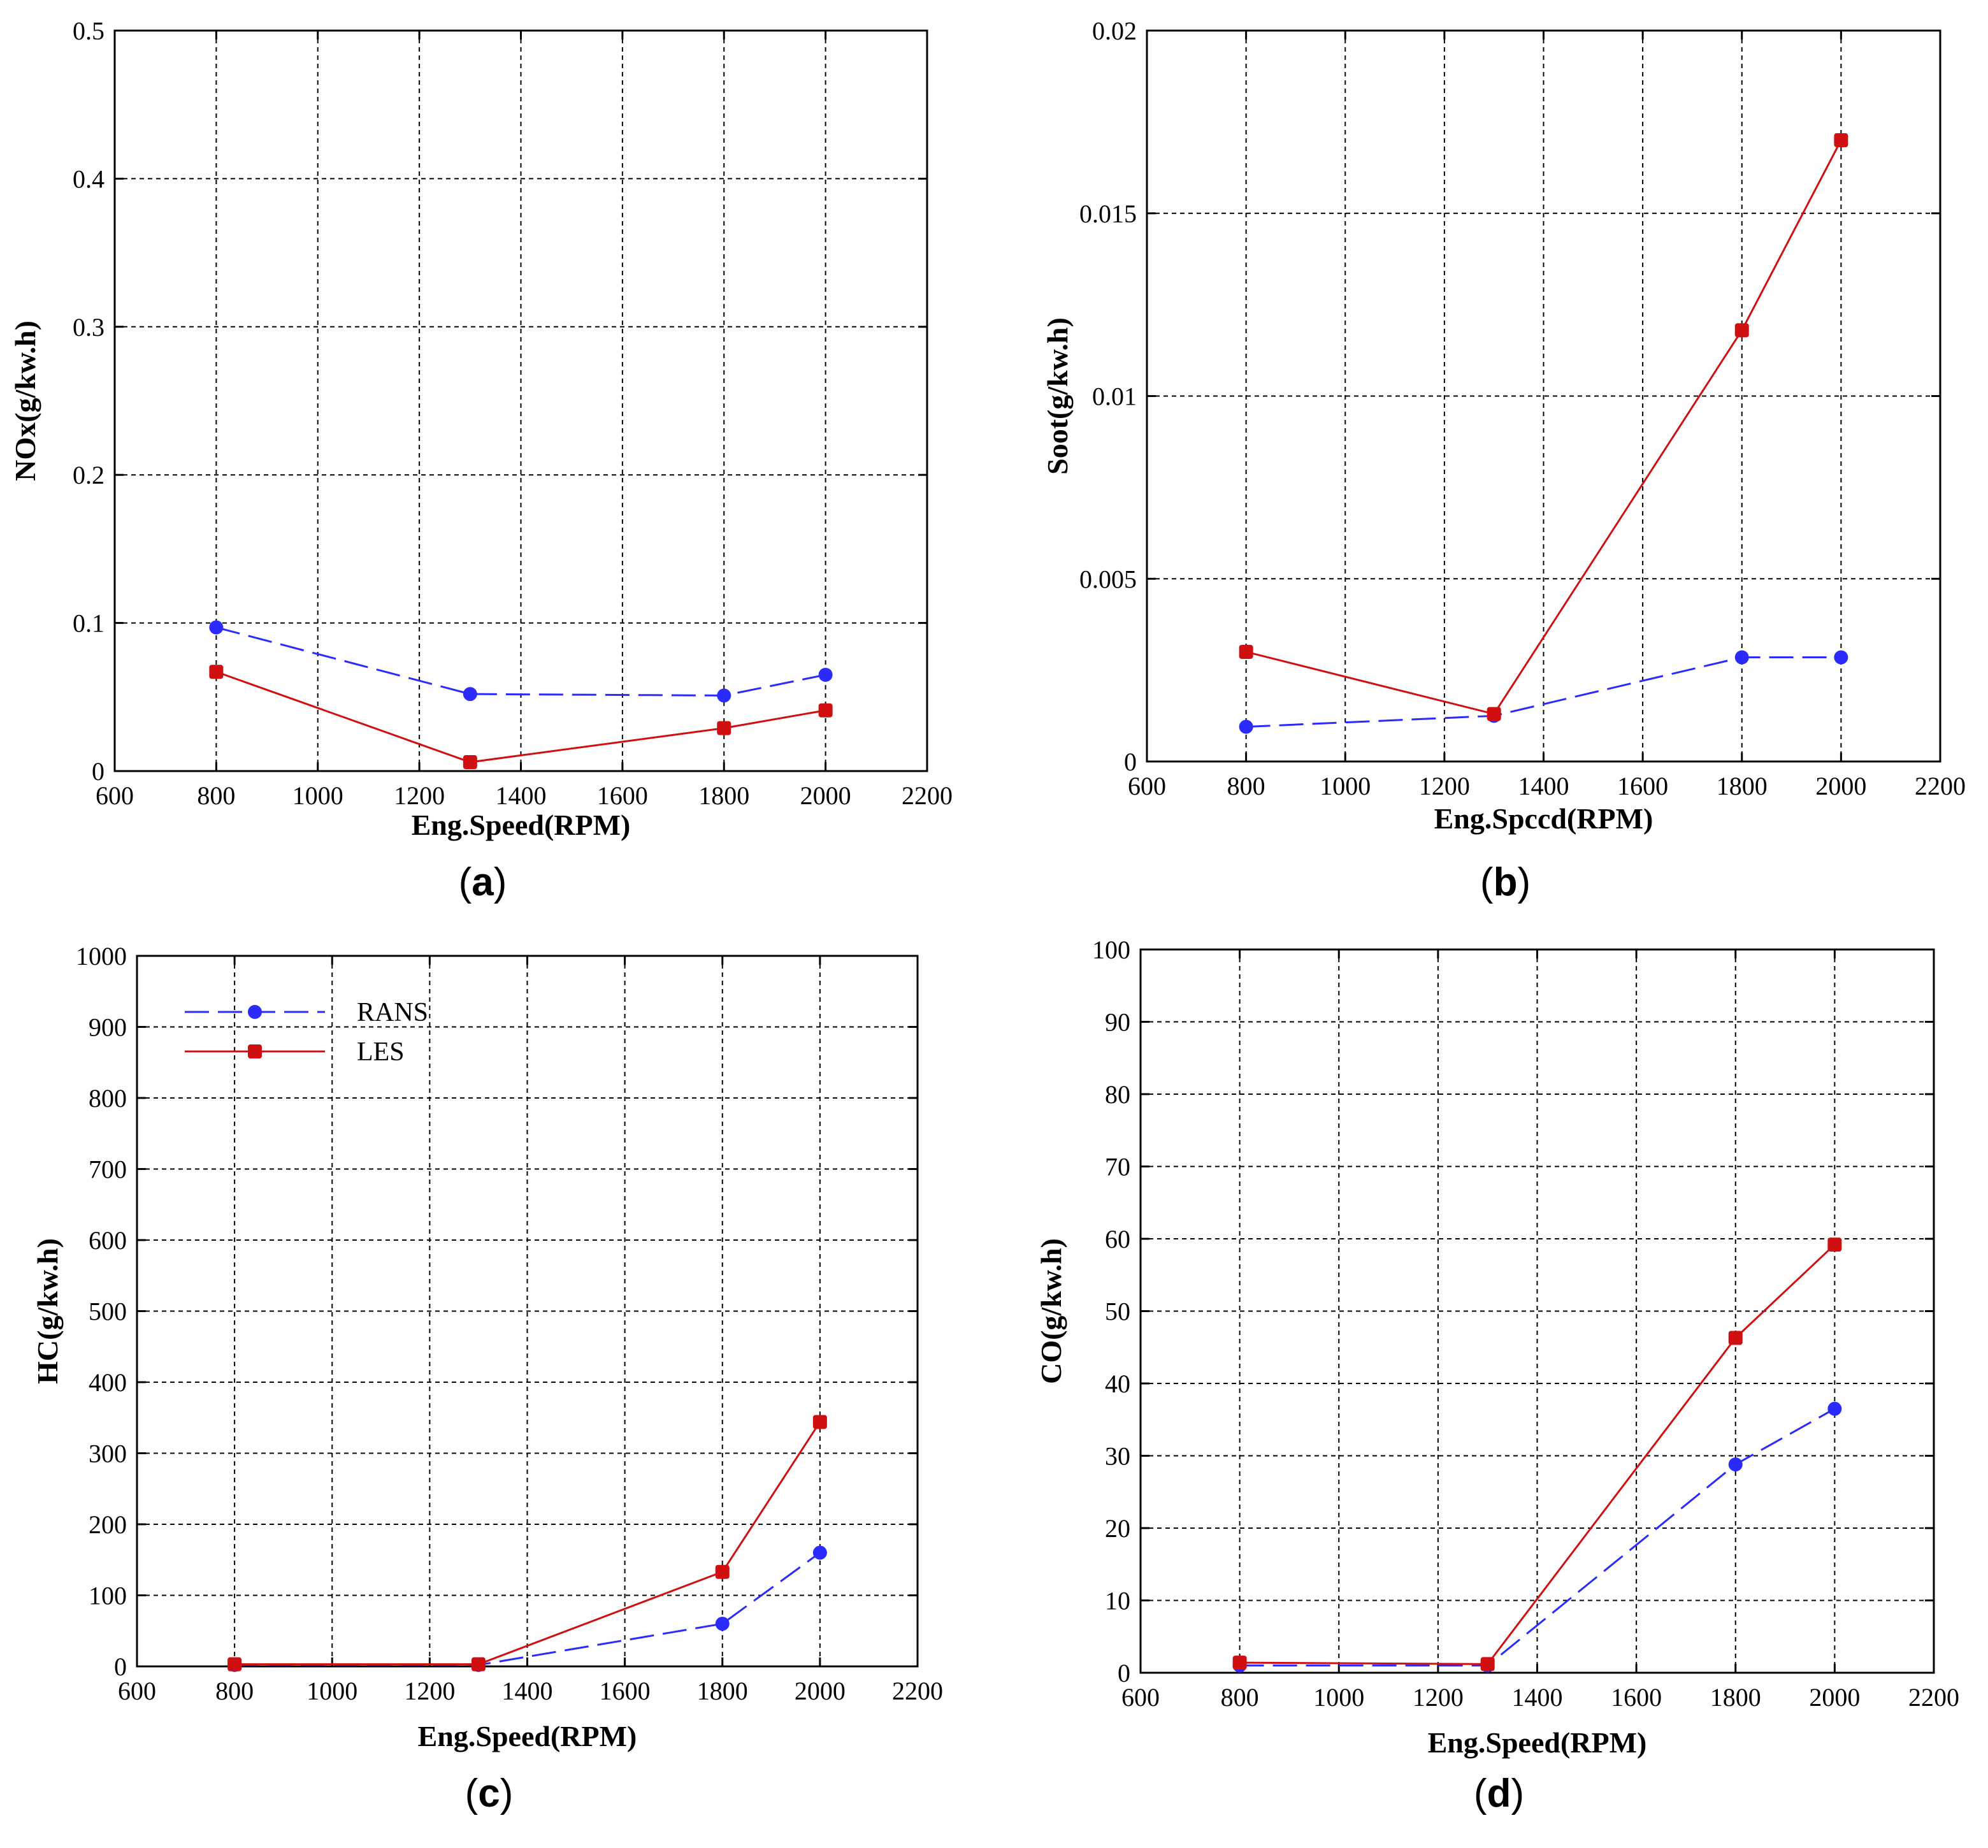 The width and height of the screenshot is (1988, 1848). Describe the element at coordinates (25, 401) in the screenshot. I see `y-axis-title: NOx(g/kw.h)` at that location.